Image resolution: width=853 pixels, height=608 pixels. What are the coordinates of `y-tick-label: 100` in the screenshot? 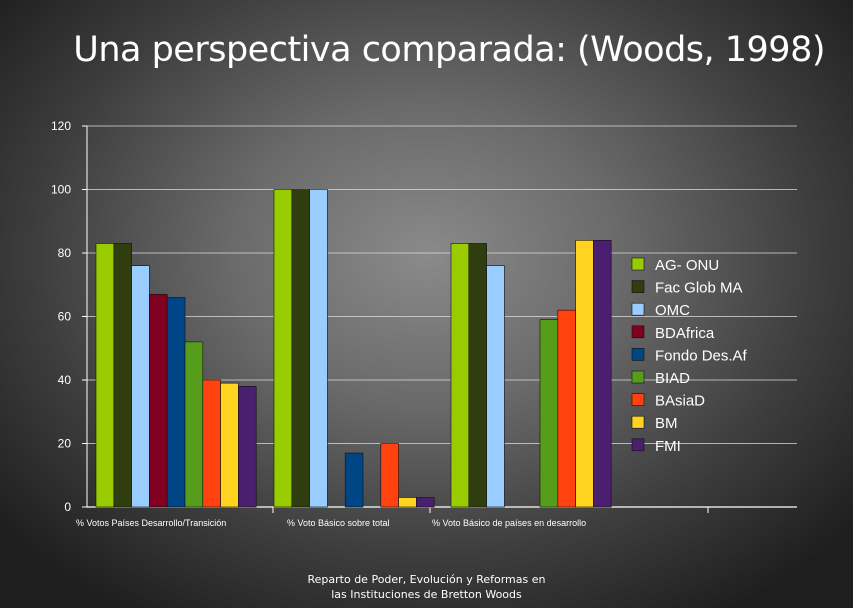 It's located at (61, 190).